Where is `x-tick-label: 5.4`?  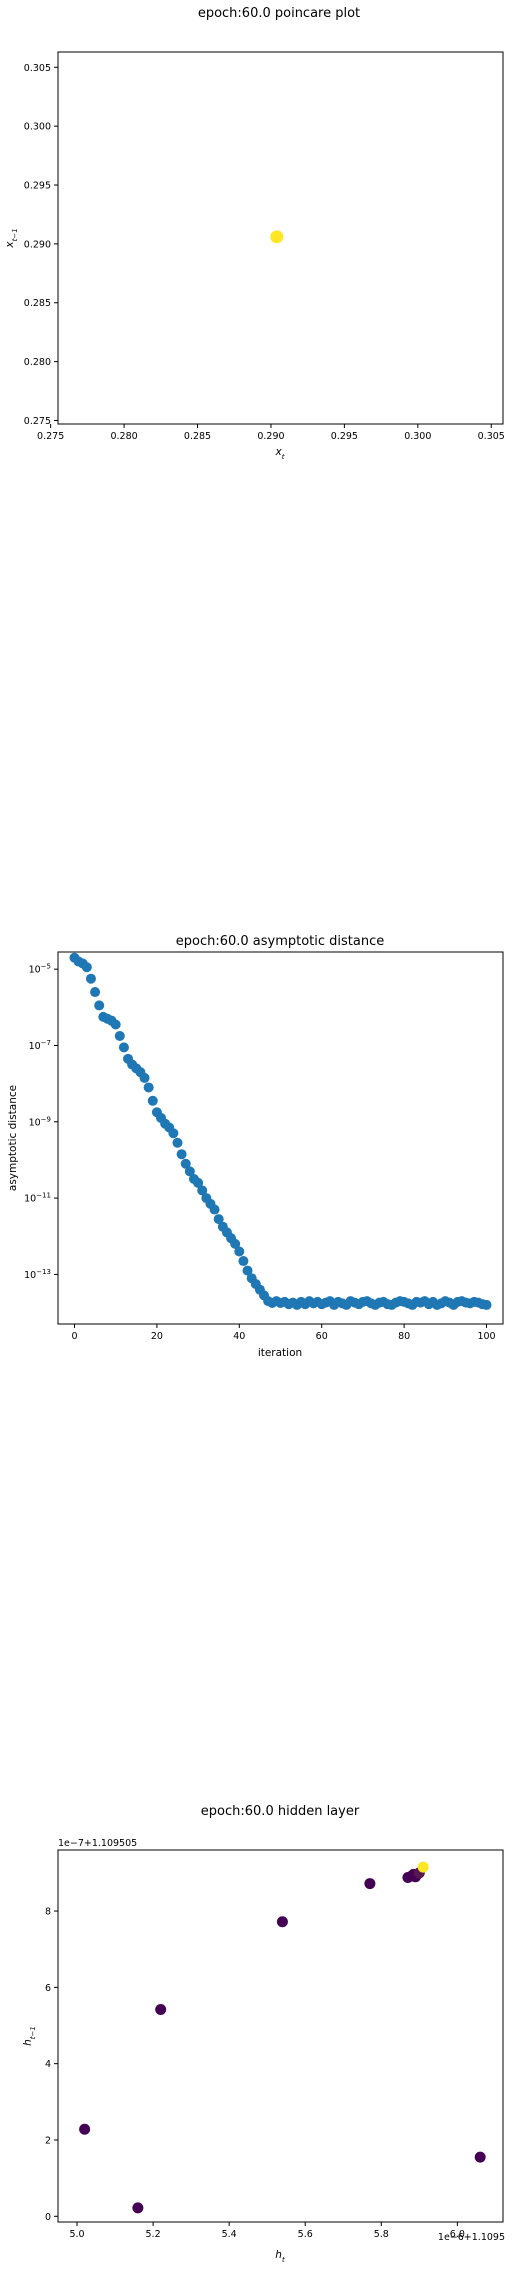
x-tick-label: 5.4 is located at coordinates (229, 2234).